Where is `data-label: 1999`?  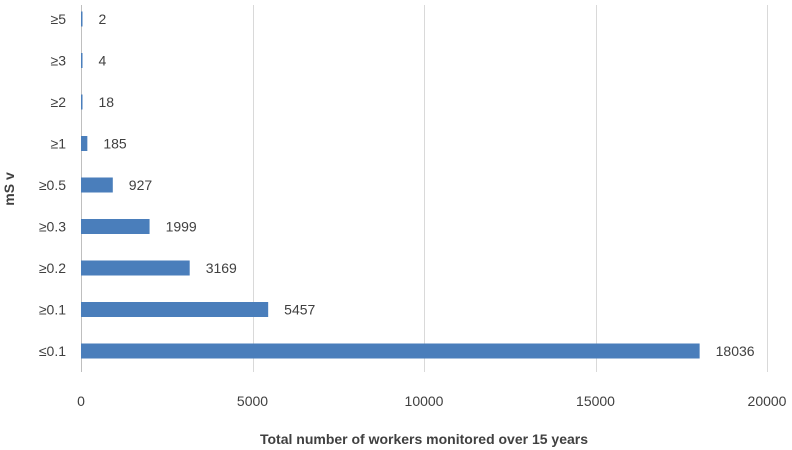 data-label: 1999 is located at coordinates (181, 227).